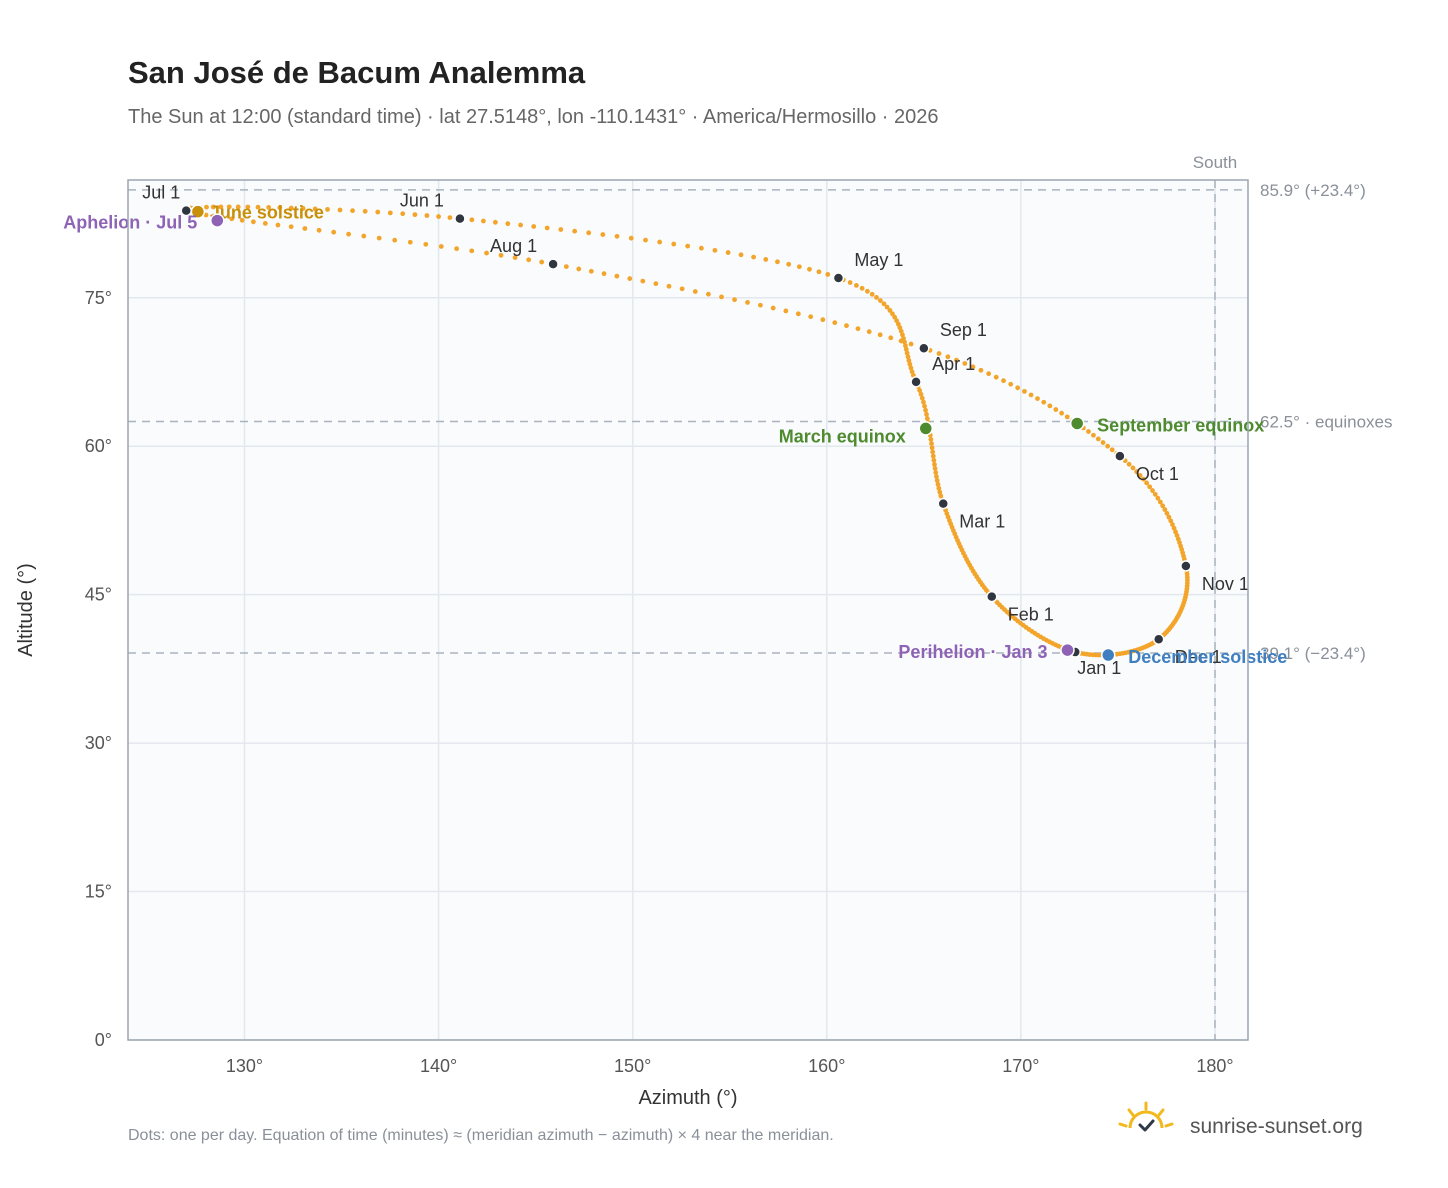 The width and height of the screenshot is (1448, 1188). I want to click on x-tick-label: 160°, so click(826, 1066).